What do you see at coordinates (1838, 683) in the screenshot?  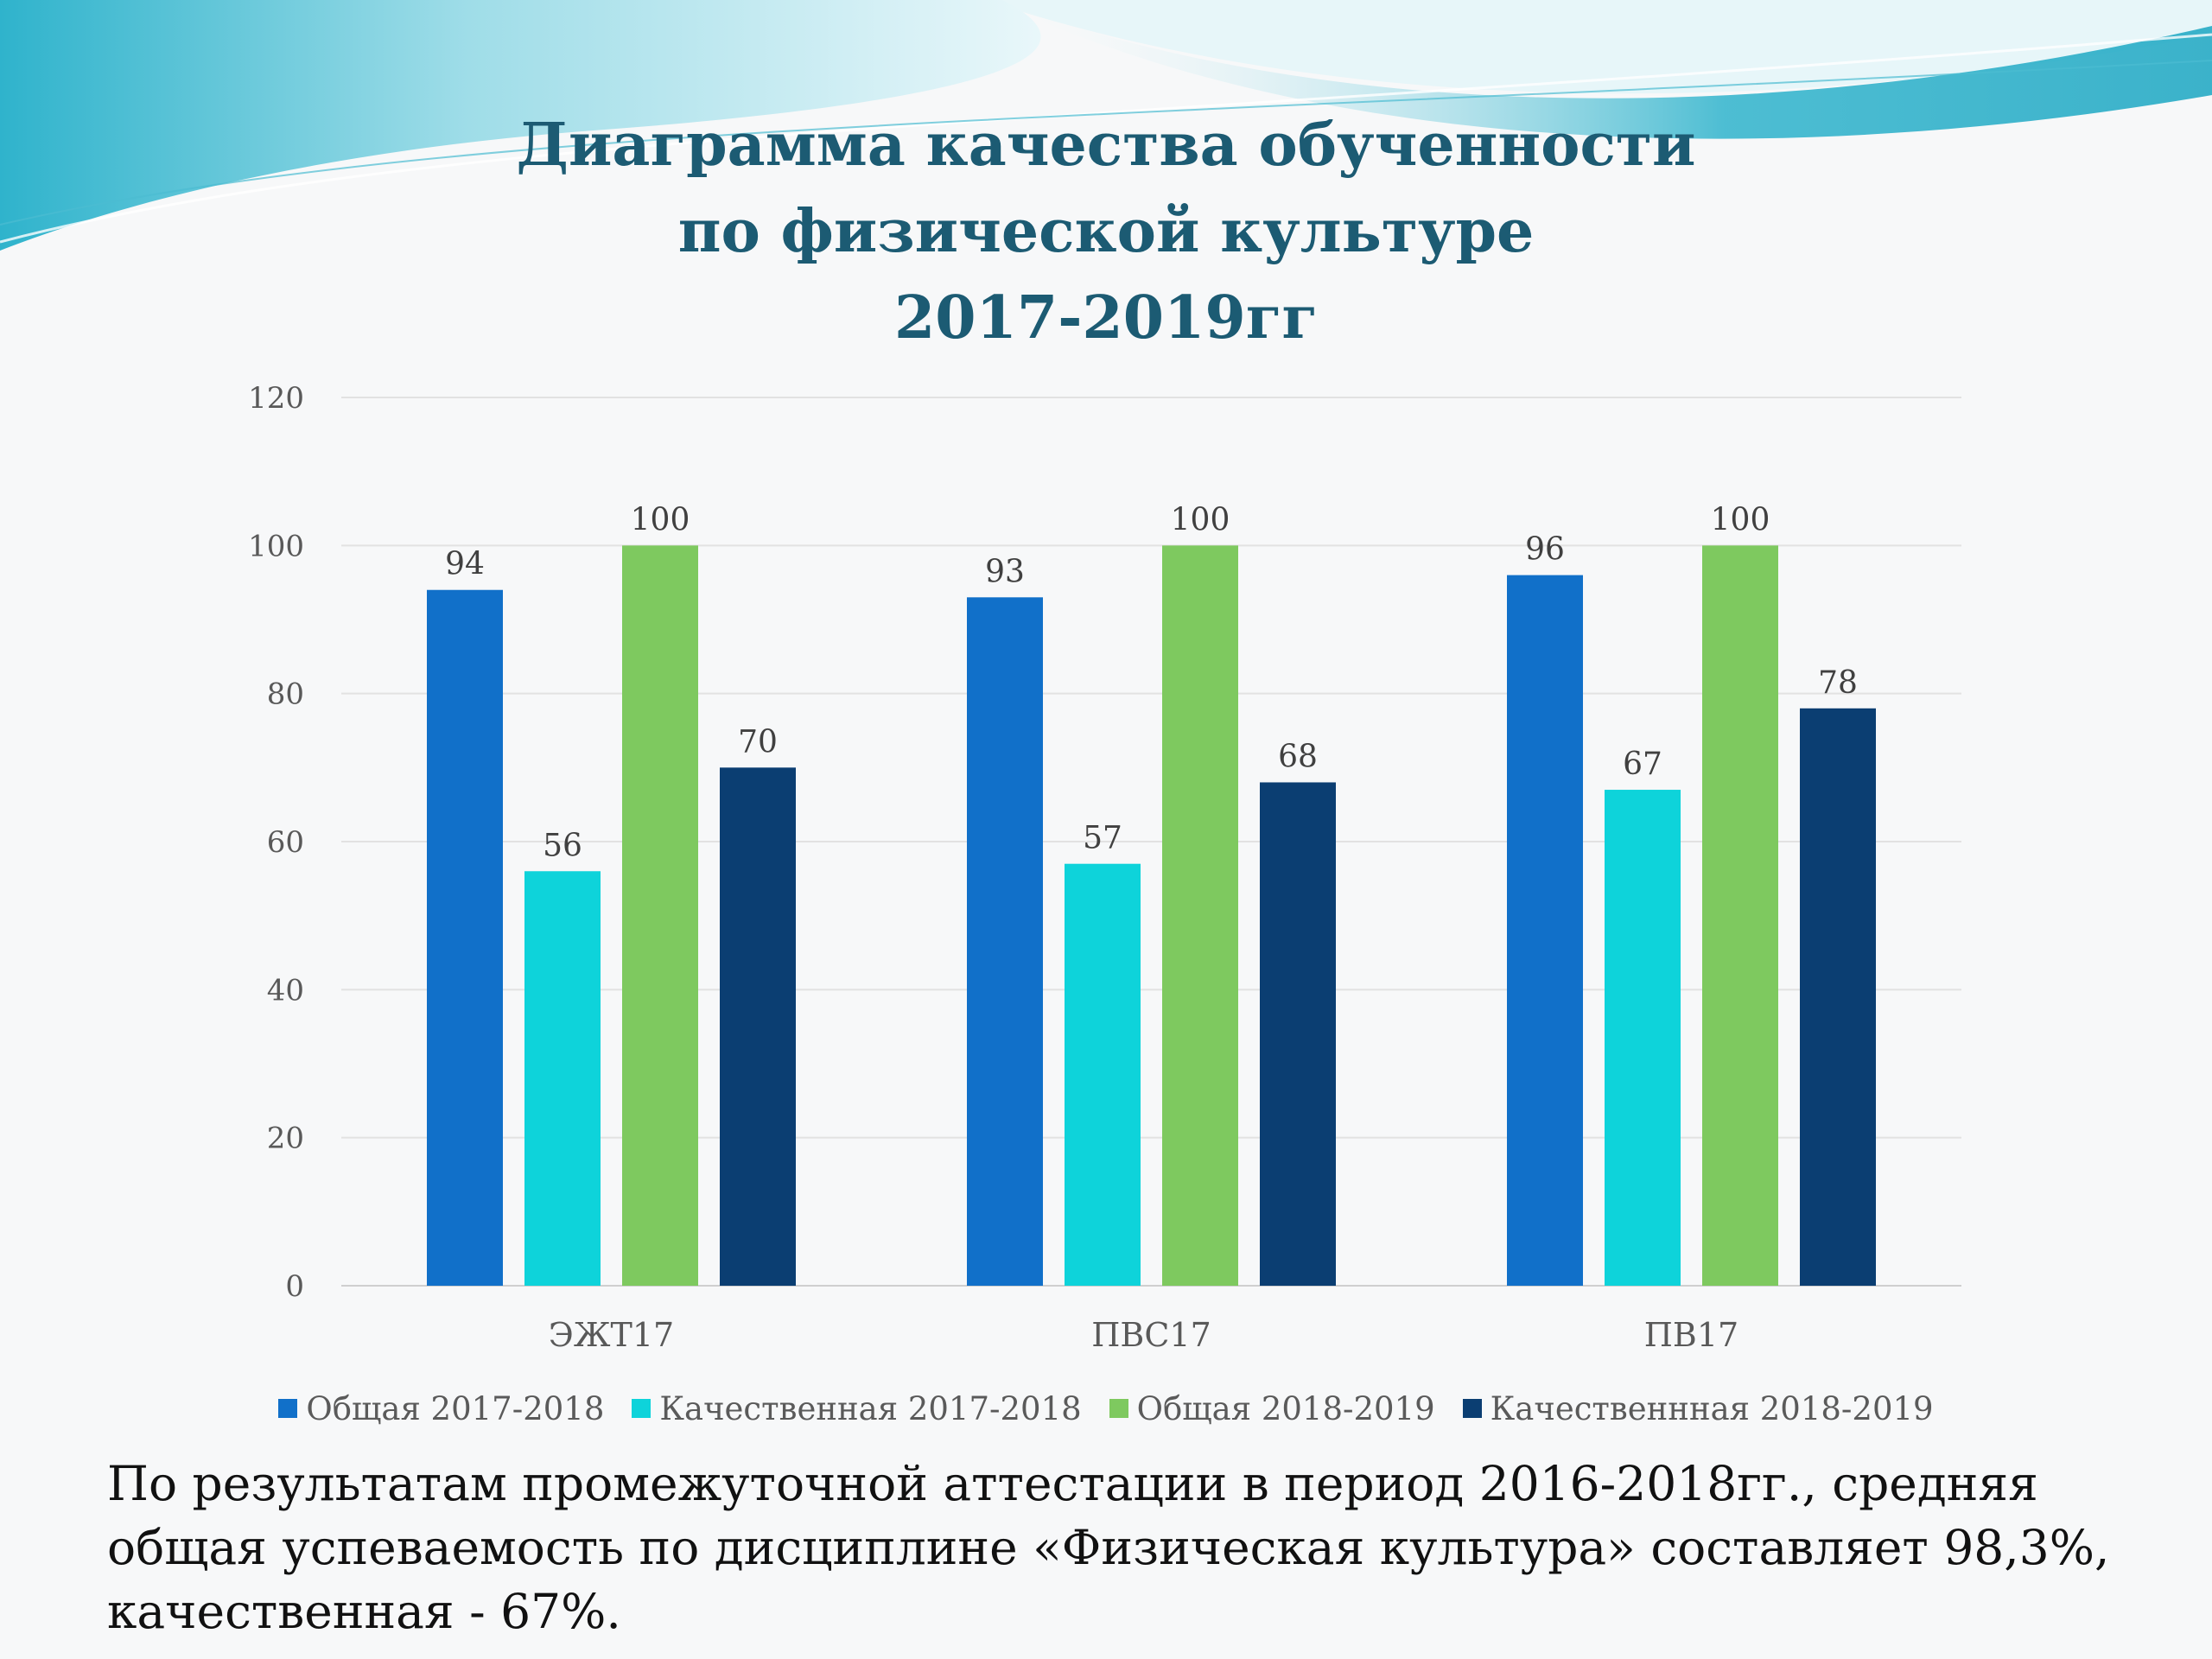 I see `data-label: 78` at bounding box center [1838, 683].